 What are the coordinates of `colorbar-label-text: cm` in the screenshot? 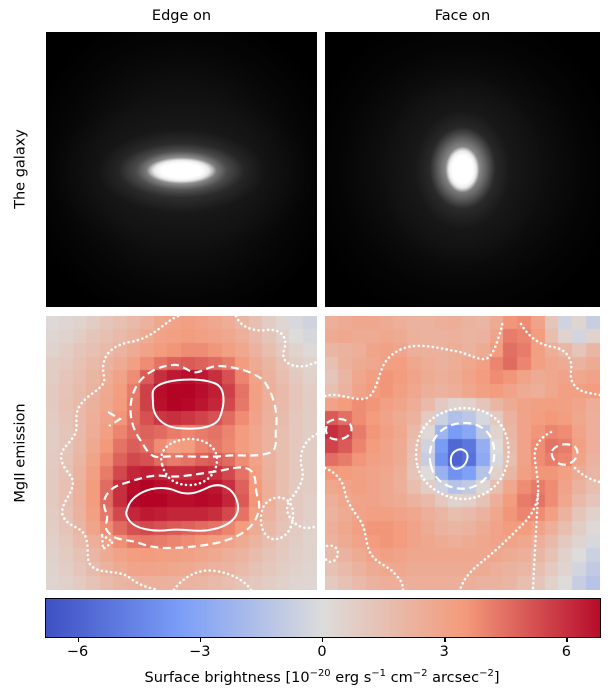 It's located at (399, 677).